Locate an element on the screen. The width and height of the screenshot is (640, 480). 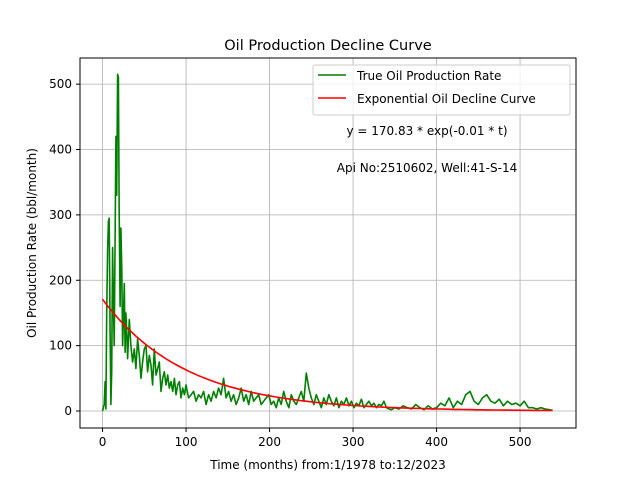
y-tick-label: 0 is located at coordinates (68, 411).